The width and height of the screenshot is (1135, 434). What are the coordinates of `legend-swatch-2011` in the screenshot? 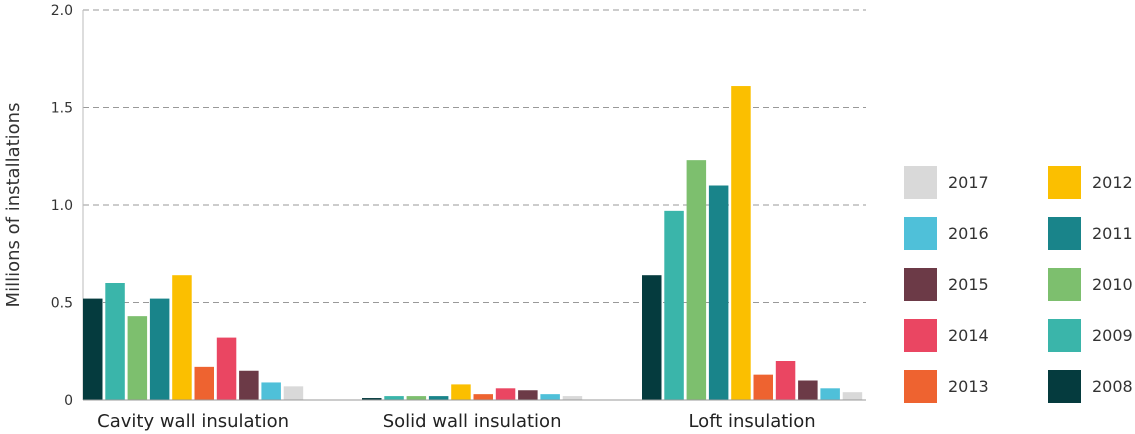 It's located at (1064, 233).